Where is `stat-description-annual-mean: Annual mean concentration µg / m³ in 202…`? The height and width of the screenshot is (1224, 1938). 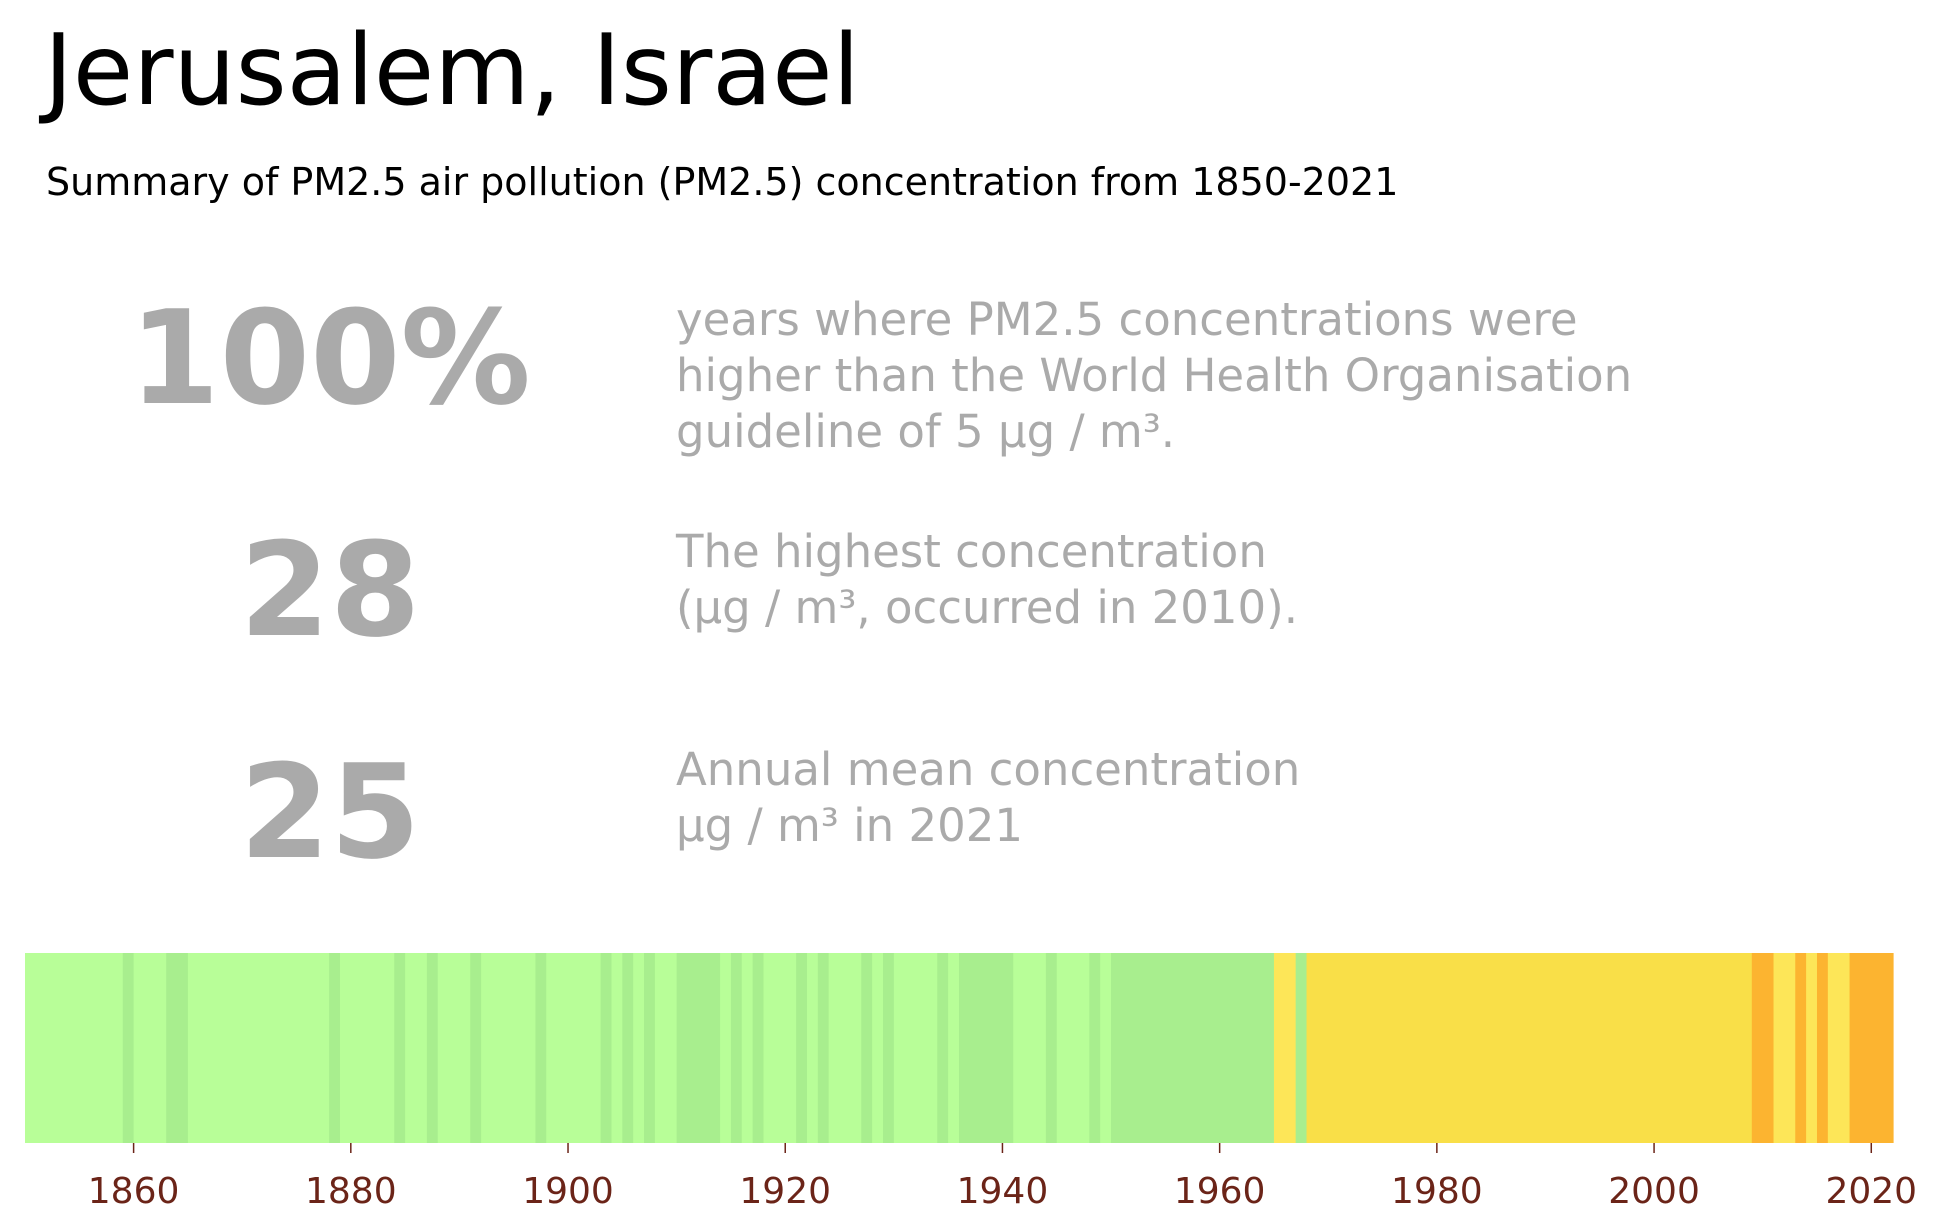 stat-description-annual-mean: Annual mean concentration µg / m³ in 202… is located at coordinates (988, 798).